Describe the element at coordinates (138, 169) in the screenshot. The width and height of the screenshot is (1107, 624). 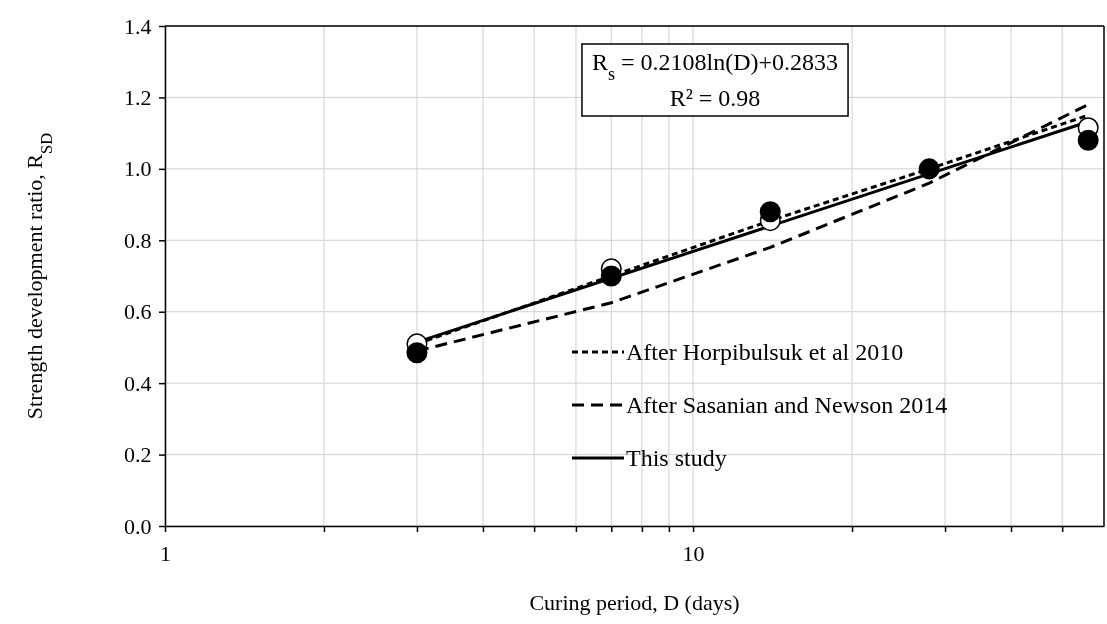
I see `y-tick-label: 1.0` at that location.